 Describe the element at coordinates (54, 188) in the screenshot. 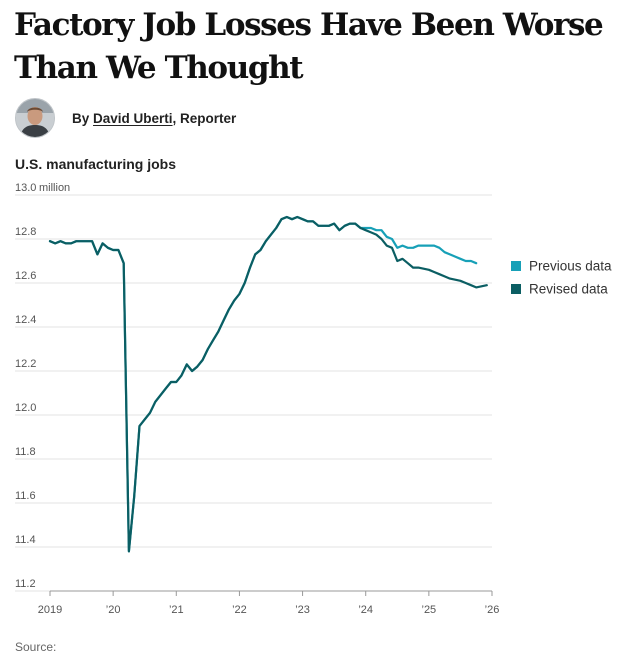

I see `y-axis-unit-label: million` at that location.